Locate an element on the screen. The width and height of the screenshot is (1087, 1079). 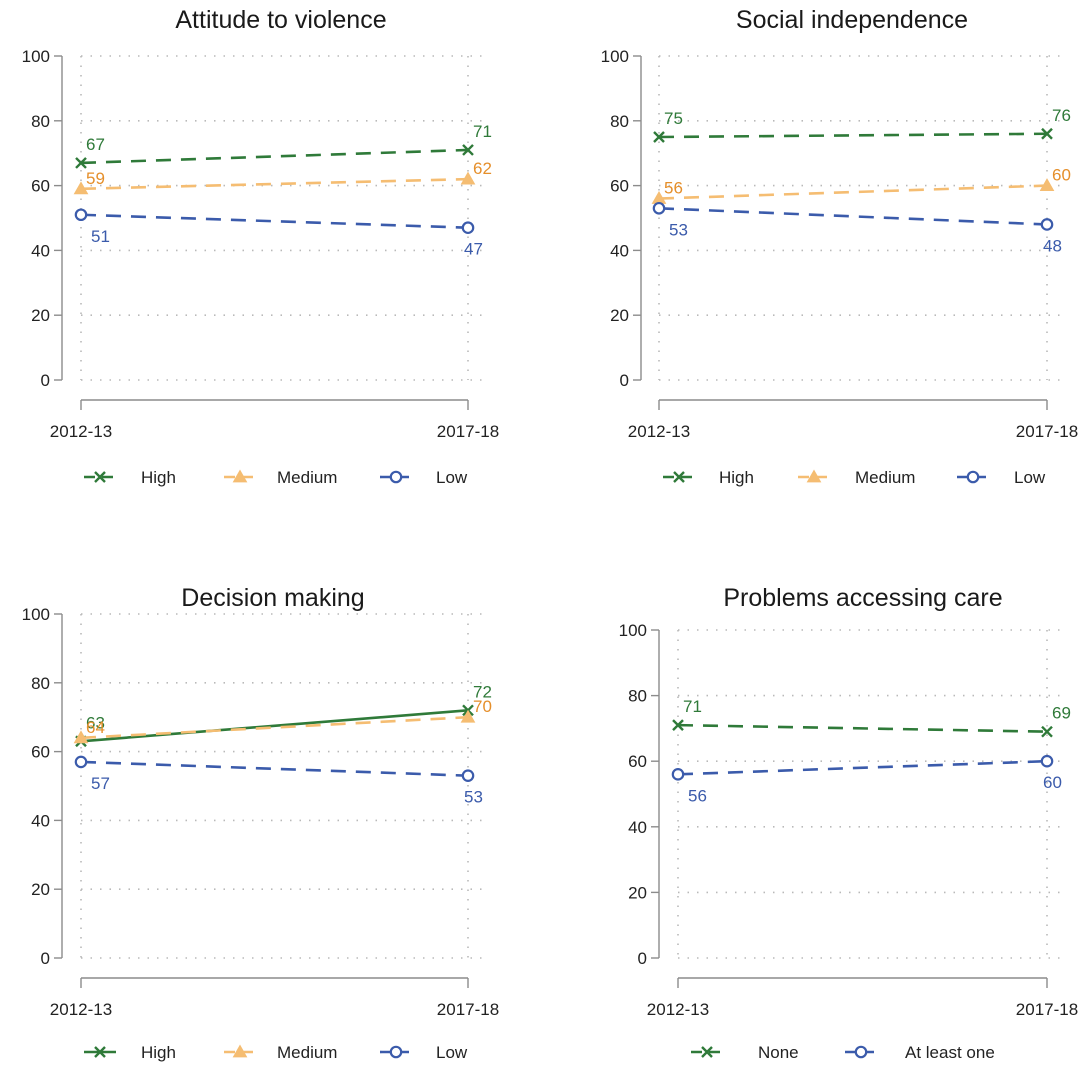
series-medium: 59 62 is located at coordinates (282, 177).